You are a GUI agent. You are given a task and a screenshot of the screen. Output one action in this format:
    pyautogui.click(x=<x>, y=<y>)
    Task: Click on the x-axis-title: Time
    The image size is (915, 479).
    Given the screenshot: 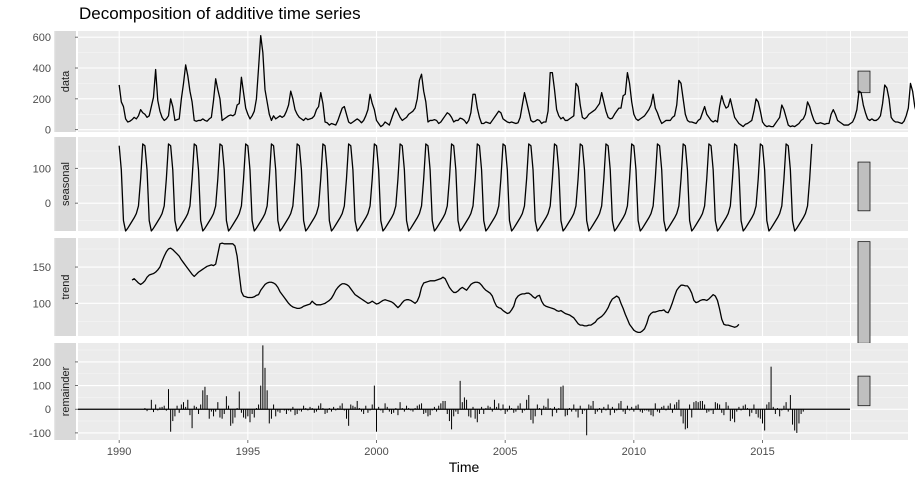 What is the action you would take?
    pyautogui.click(x=464, y=467)
    